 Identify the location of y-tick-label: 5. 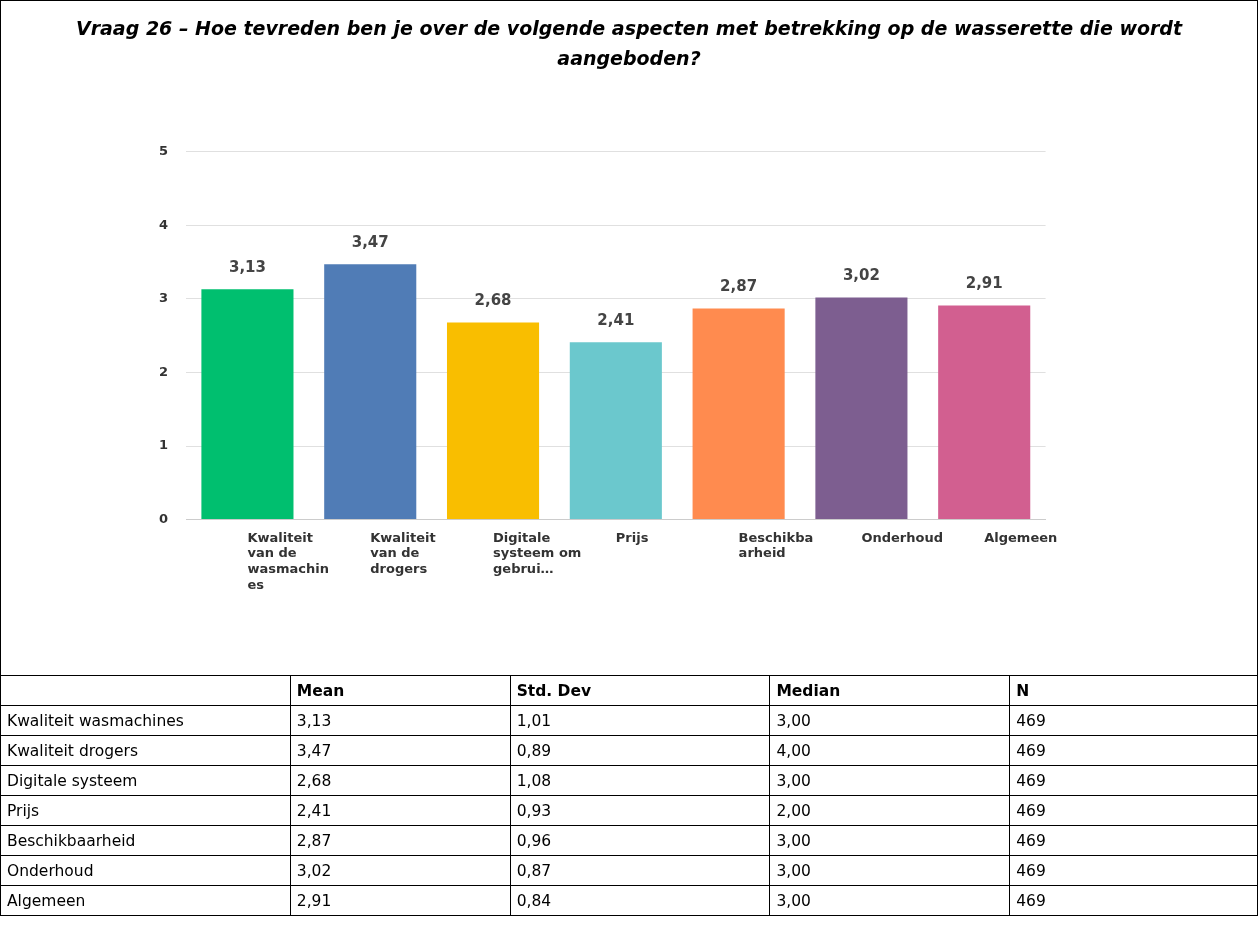
(164, 151).